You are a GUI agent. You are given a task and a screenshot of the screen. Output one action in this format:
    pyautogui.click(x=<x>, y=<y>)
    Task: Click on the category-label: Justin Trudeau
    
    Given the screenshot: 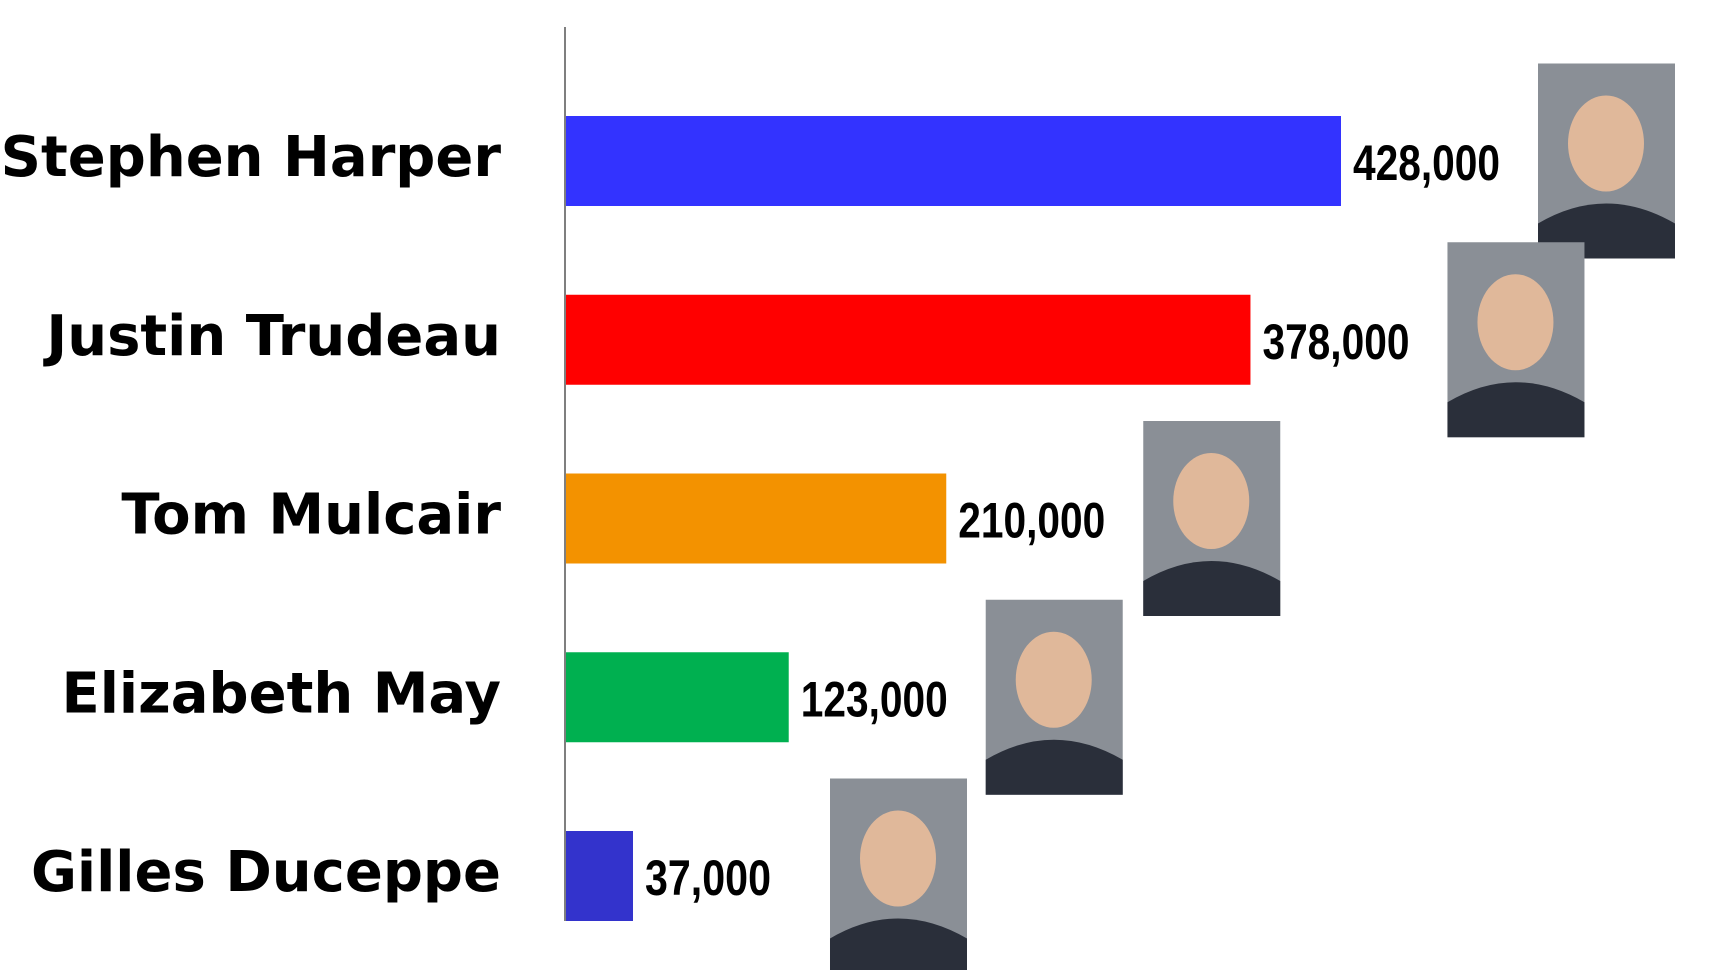 What is the action you would take?
    pyautogui.click(x=271, y=336)
    